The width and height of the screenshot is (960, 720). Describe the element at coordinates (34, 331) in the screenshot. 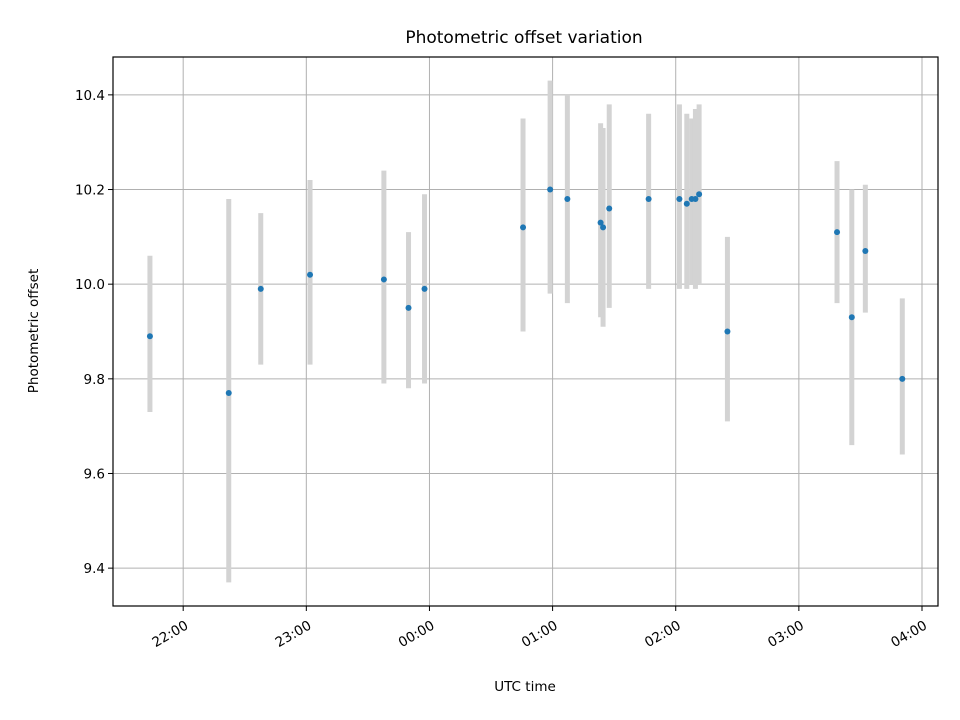

I see `y-axis-label: Photometric offset` at that location.